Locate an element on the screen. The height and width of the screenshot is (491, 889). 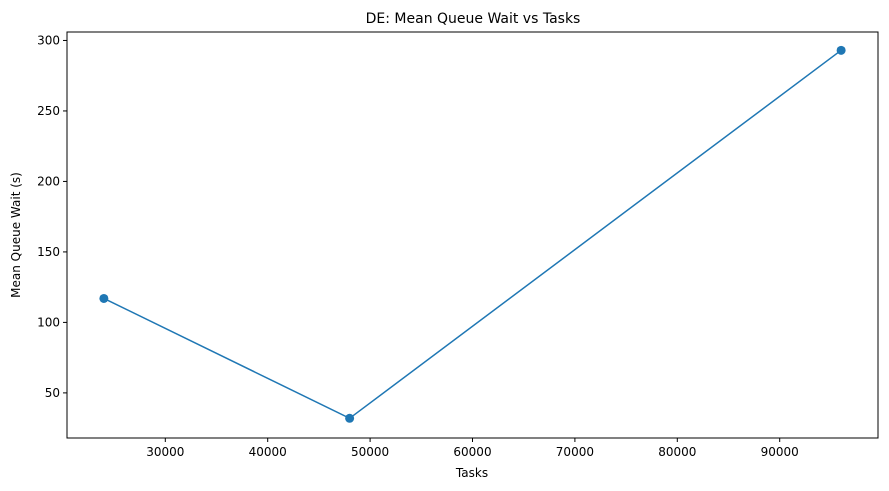
x-tick-label: 70000 is located at coordinates (575, 452).